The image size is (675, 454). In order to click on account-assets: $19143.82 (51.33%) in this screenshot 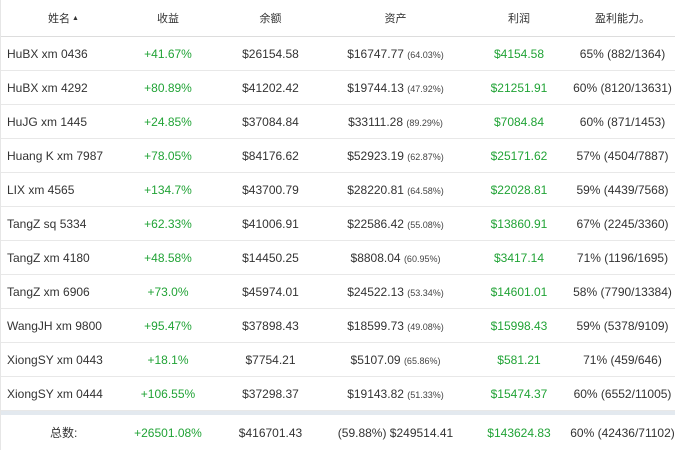, I will do `click(395, 394)`.